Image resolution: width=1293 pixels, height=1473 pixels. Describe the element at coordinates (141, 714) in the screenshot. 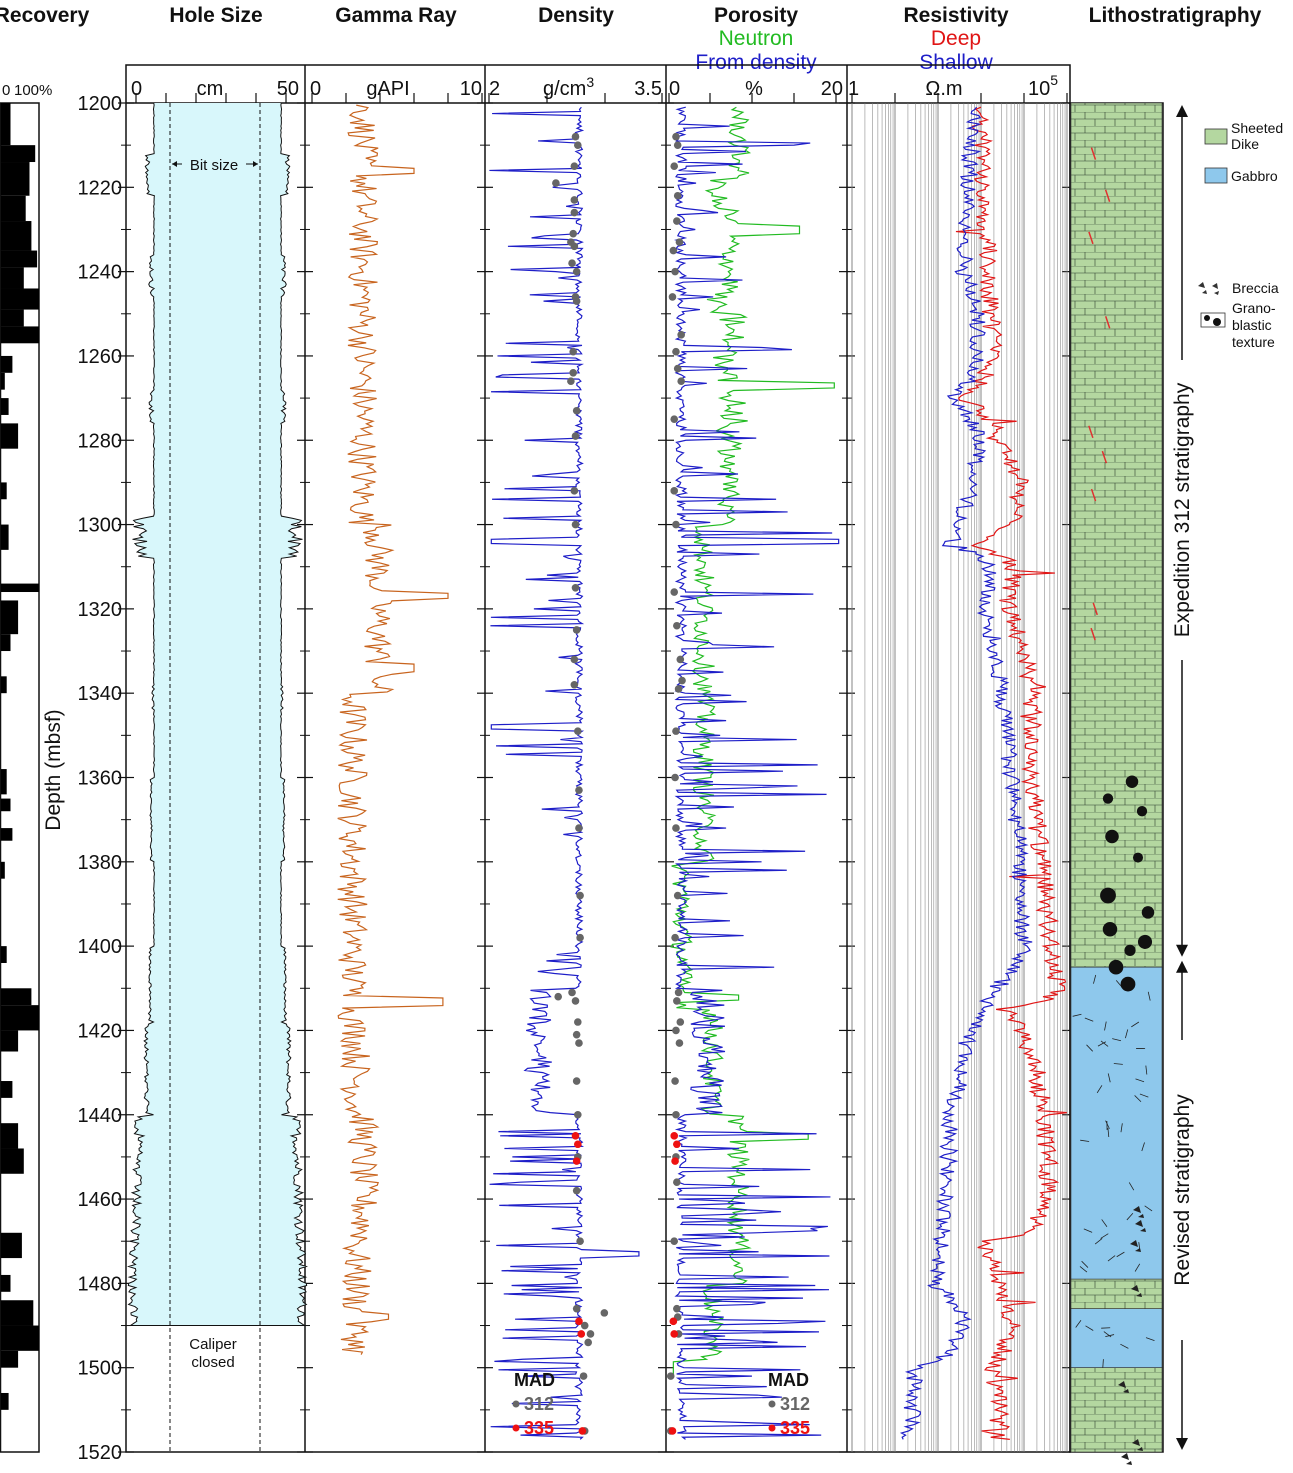

I see `caliper-left` at that location.